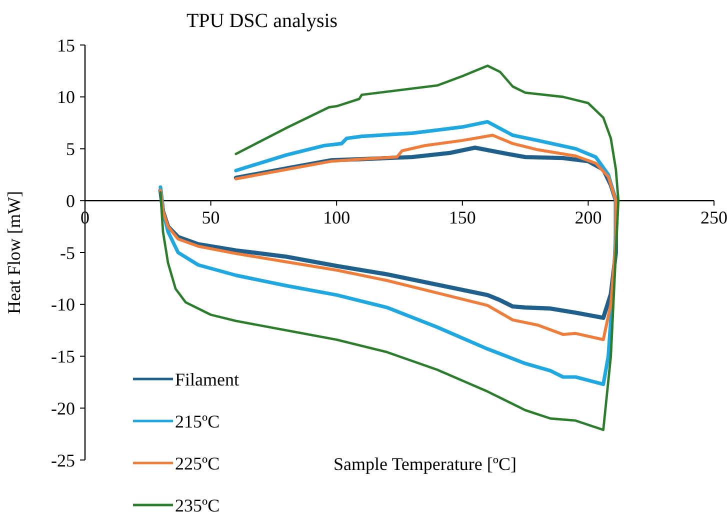 The width and height of the screenshot is (727, 519). Describe the element at coordinates (63, 460) in the screenshot. I see `y-tick-label: -25` at that location.